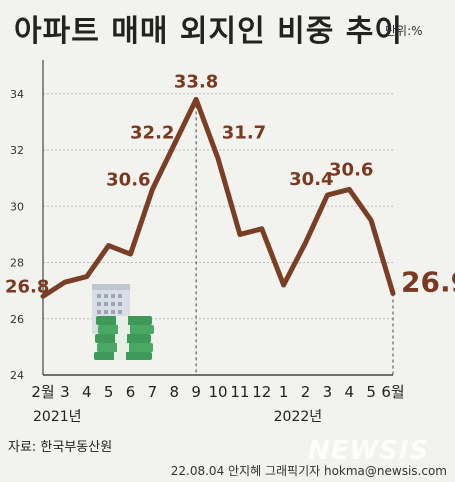 This screenshot has width=455, height=482. I want to click on data-label: 26.8, so click(27, 286).